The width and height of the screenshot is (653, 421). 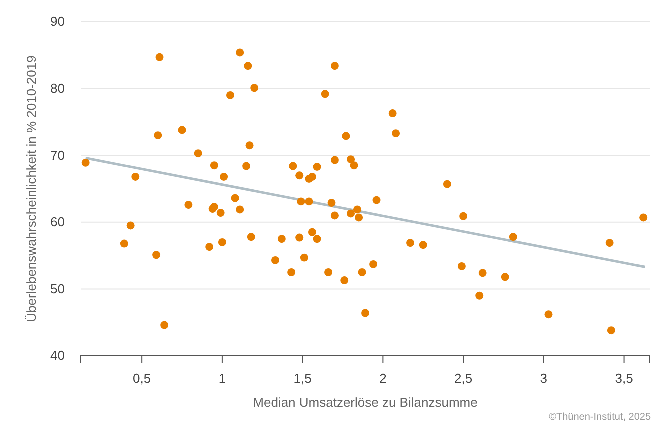 I want to click on x-tick-label: 2,5, so click(x=463, y=378).